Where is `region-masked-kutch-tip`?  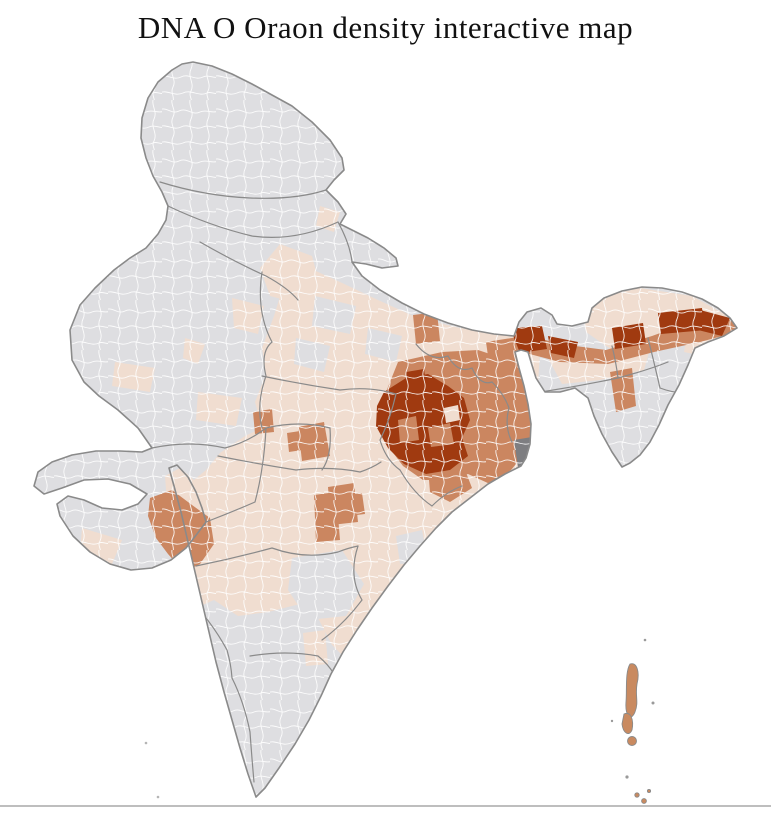 region-masked-kutch-tip is located at coordinates (57, 410).